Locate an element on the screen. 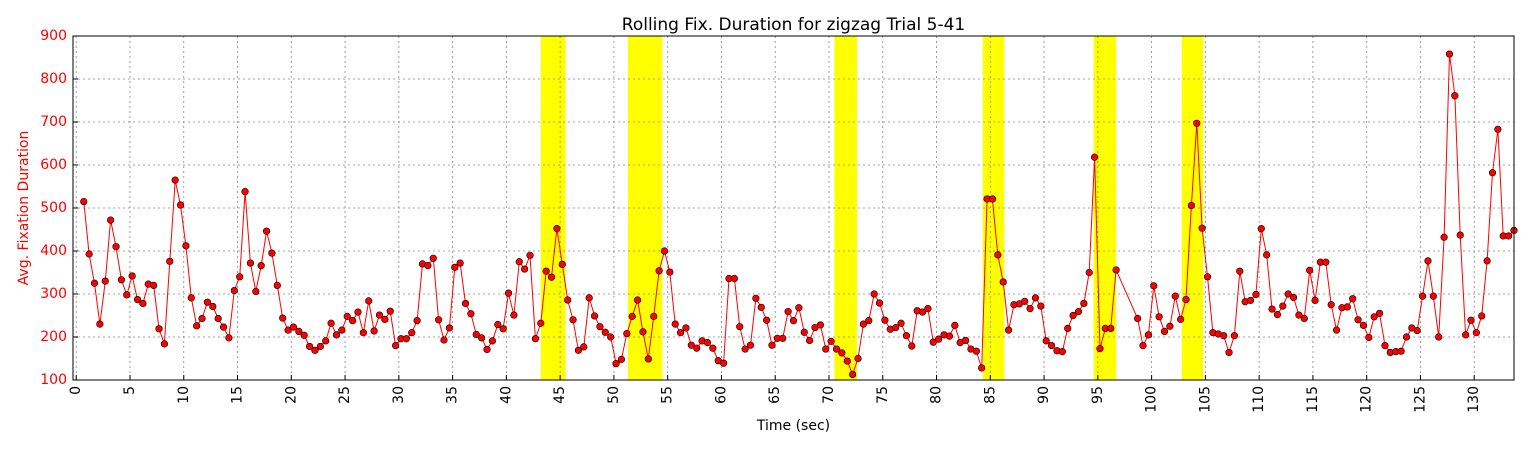 This screenshot has height=450, width=1530. x-tick-label: 65 is located at coordinates (775, 395).